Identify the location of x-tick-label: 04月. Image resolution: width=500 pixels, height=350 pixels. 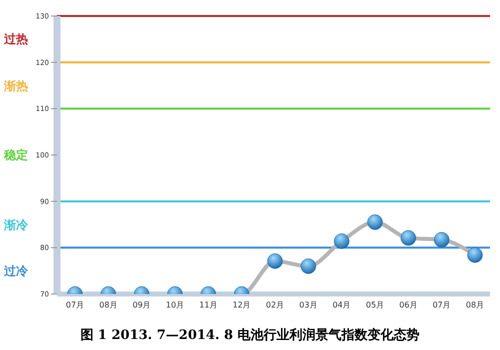
(341, 305).